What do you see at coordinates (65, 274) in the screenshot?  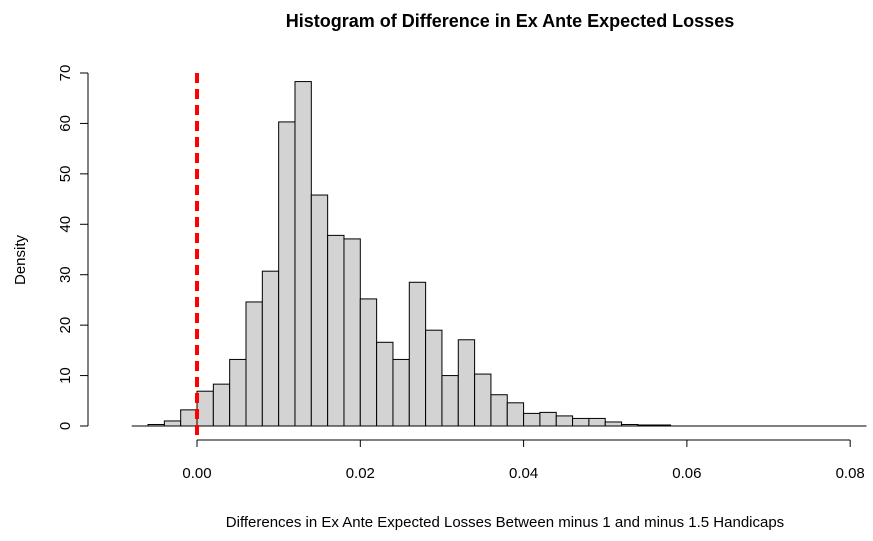 I see `y-tick-label: 30` at bounding box center [65, 274].